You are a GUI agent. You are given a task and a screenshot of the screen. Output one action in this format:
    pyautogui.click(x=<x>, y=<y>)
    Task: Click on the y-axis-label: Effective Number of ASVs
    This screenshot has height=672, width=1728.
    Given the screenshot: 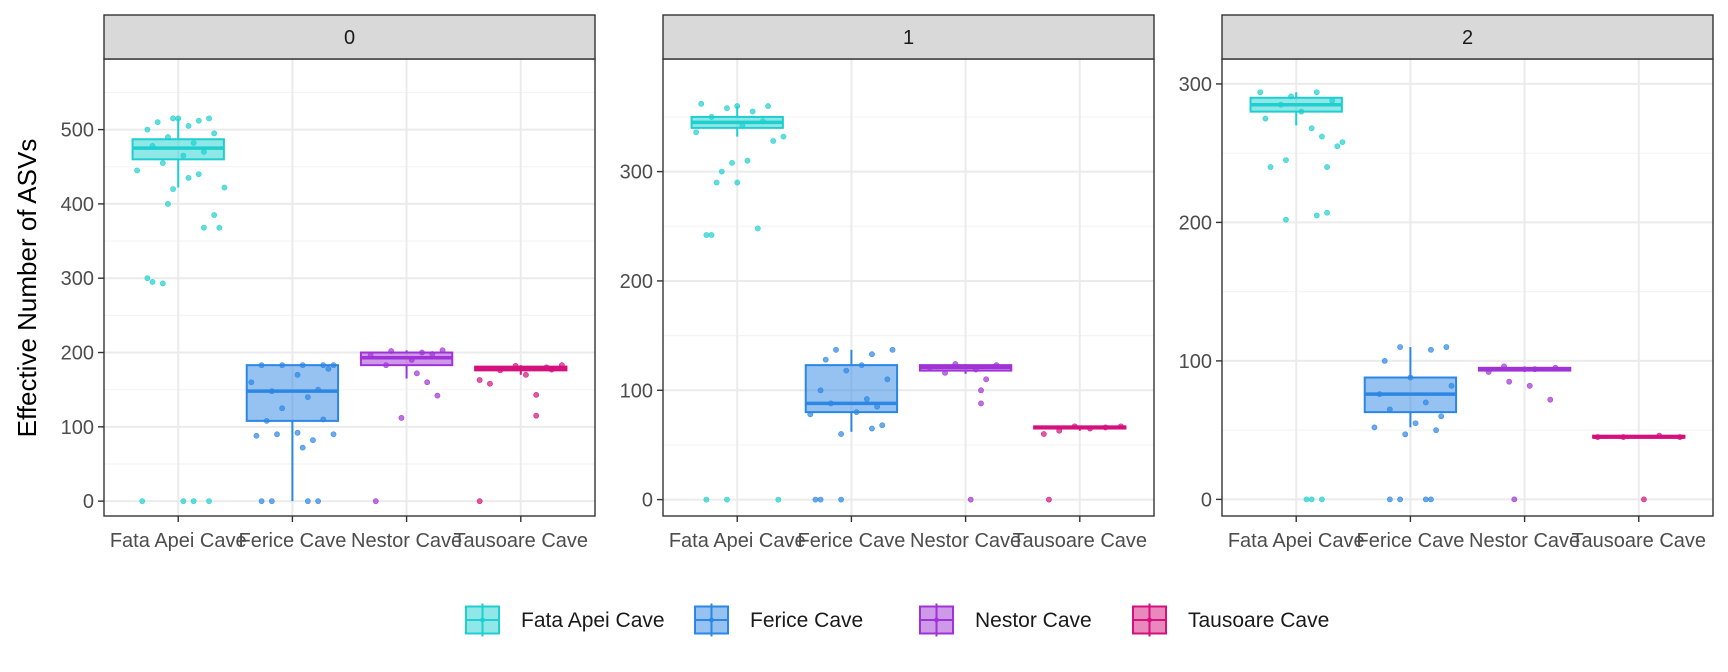 What is the action you would take?
    pyautogui.click(x=27, y=288)
    